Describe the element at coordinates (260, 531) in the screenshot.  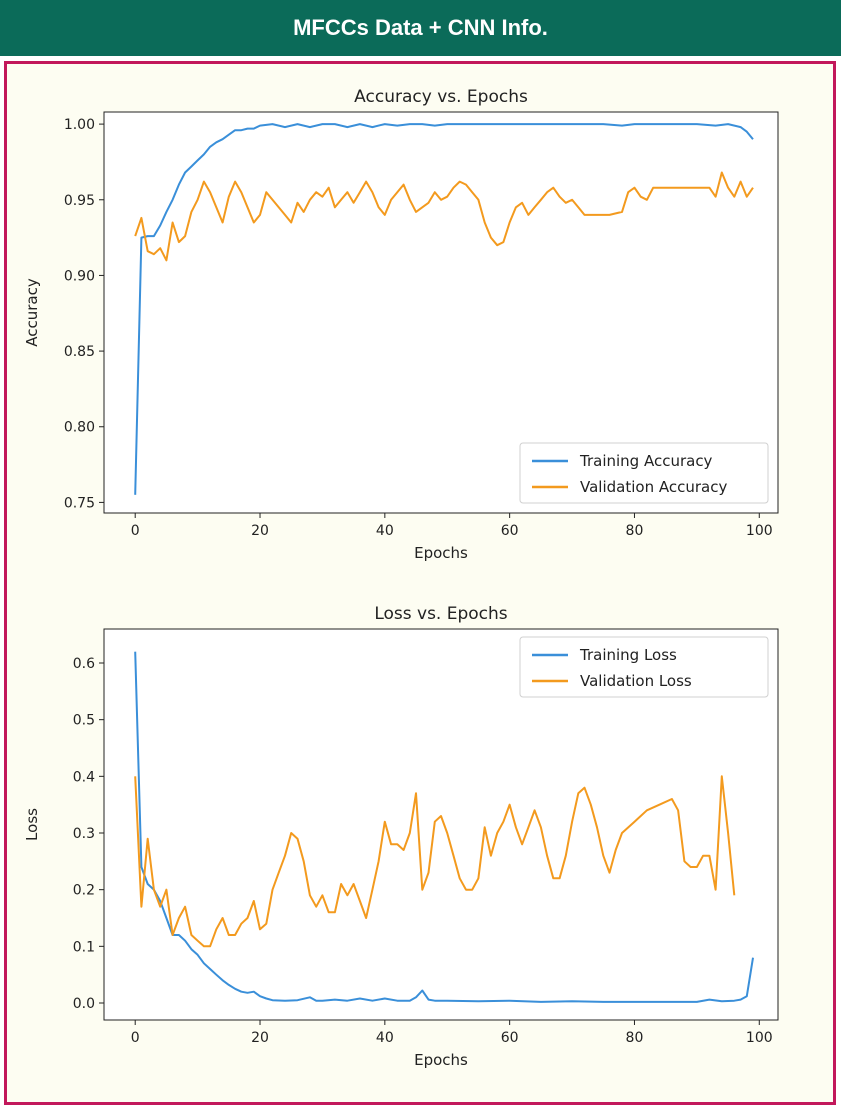
I see `accuracy-x-tick-label: 20` at that location.